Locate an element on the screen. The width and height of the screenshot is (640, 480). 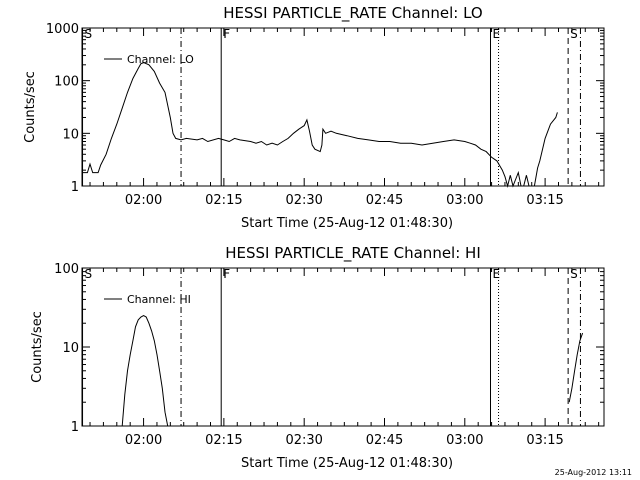
lo-chart-title: HESSI PARTICLE_RATE Channel: LO is located at coordinates (352, 13).